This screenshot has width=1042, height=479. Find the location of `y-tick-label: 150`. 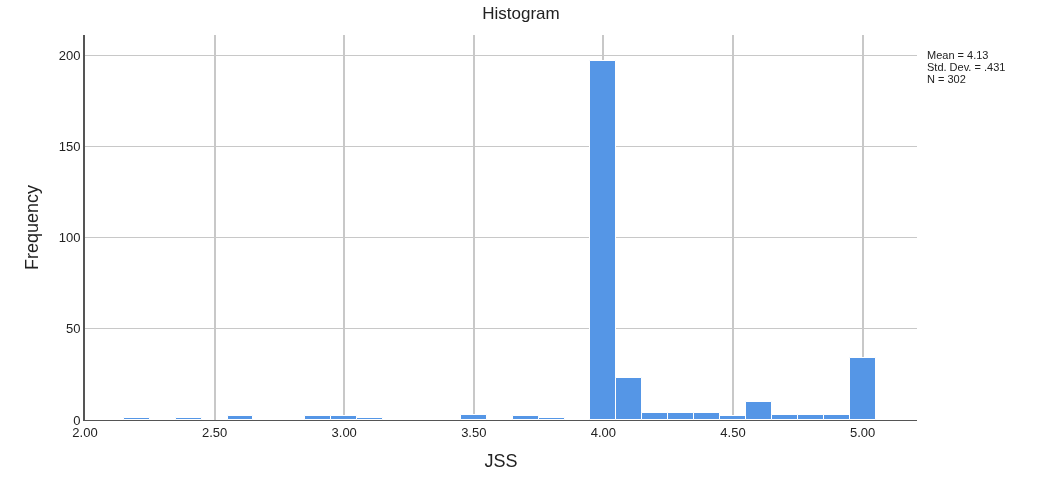

y-tick-label: 150 is located at coordinates (69, 146).